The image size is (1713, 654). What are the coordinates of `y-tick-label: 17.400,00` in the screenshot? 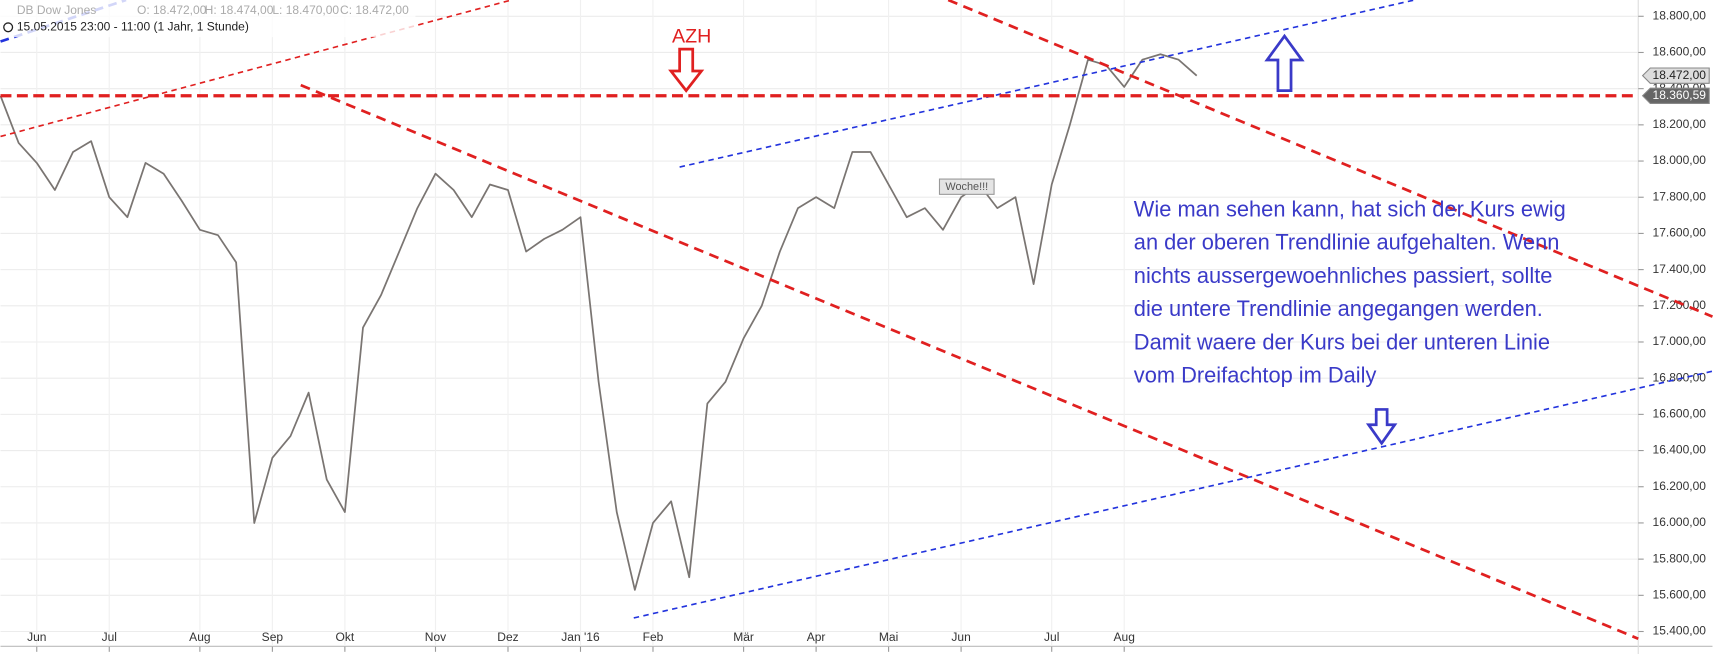 It's located at (1680, 269).